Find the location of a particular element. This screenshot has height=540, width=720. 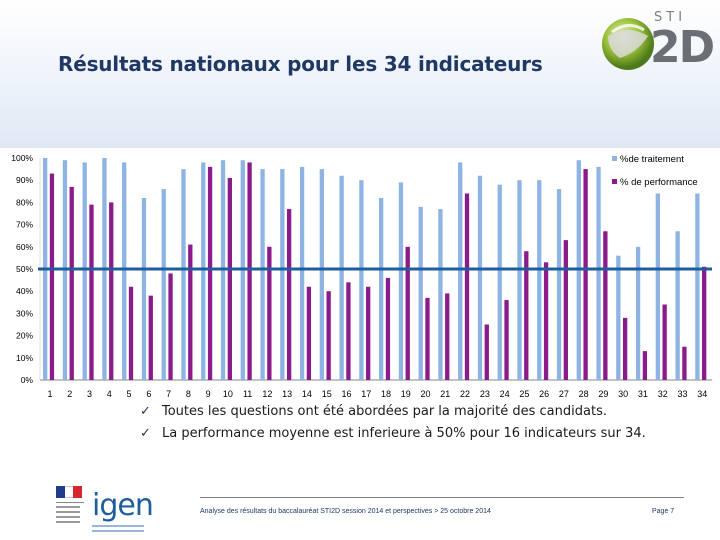

x-tick-label: 29 is located at coordinates (603, 393).